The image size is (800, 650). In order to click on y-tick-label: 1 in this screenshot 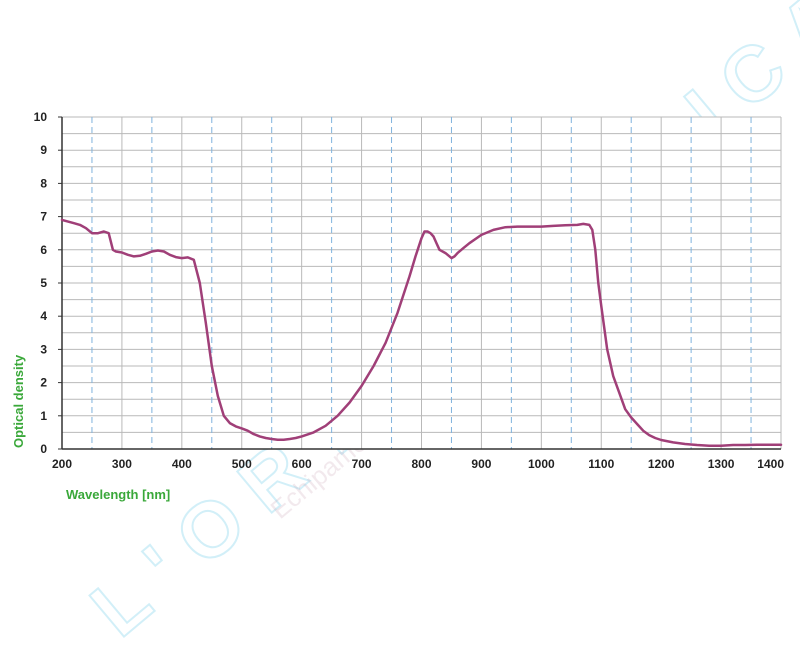, I will do `click(43, 416)`.